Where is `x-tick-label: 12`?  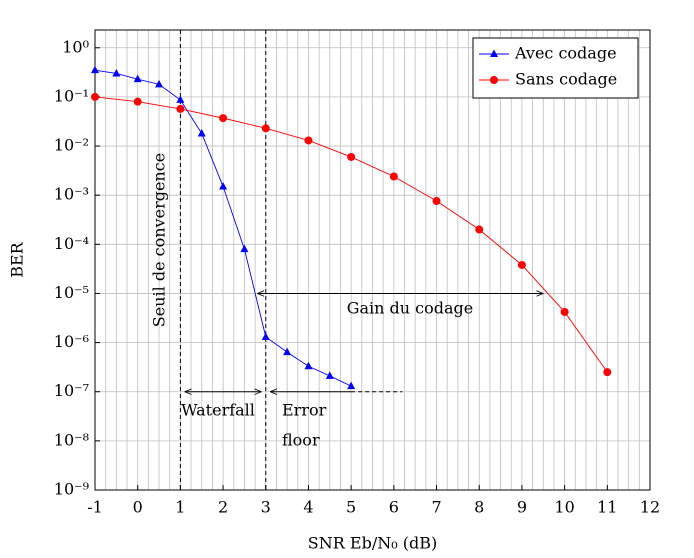 x-tick-label: 12 is located at coordinates (650, 507).